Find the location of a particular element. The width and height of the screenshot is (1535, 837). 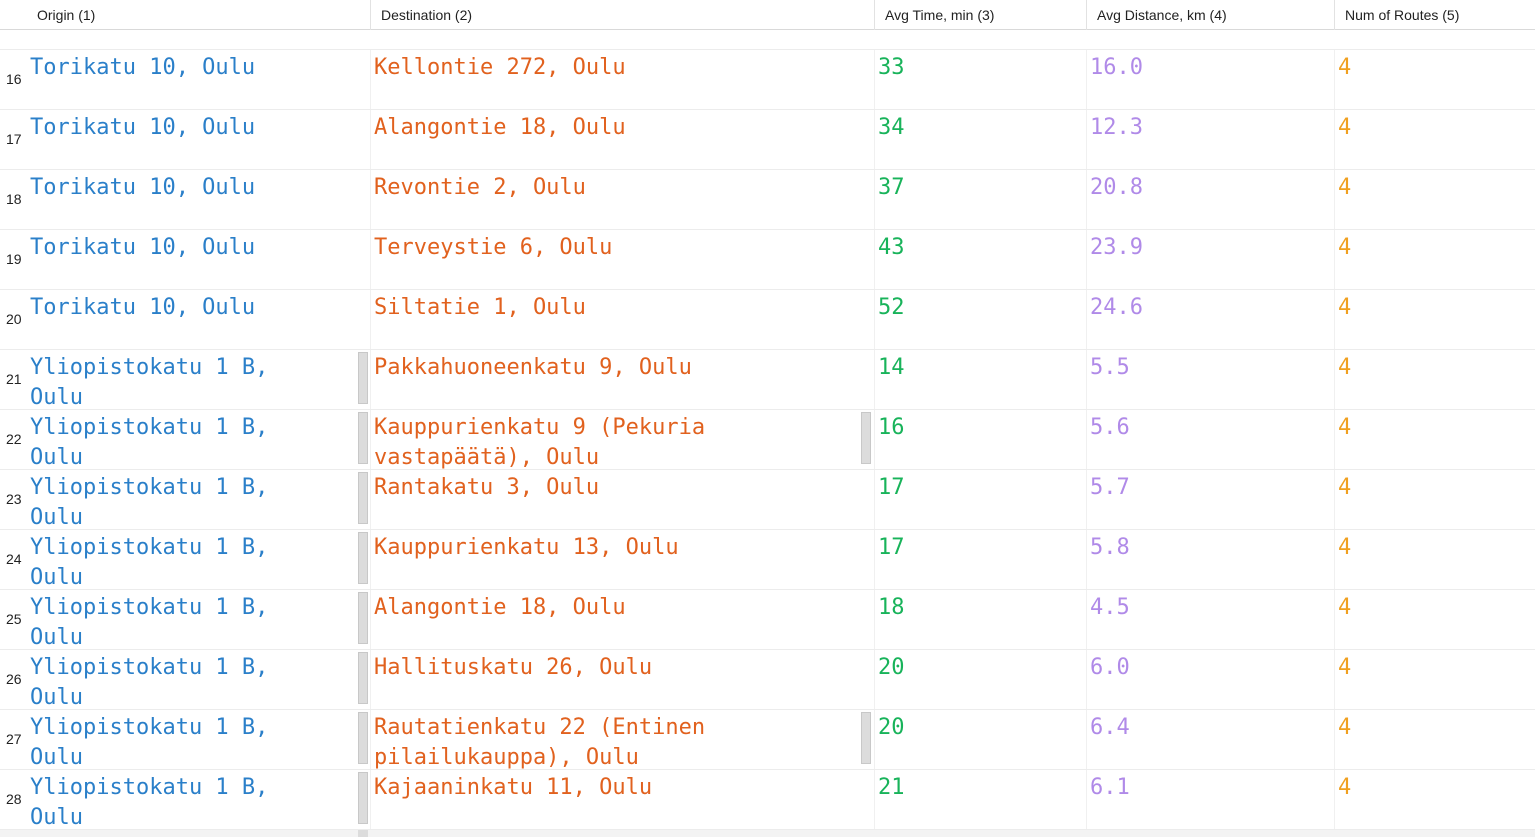

cell-destination: Hallituskatu 26, Oulu is located at coordinates (622, 679).